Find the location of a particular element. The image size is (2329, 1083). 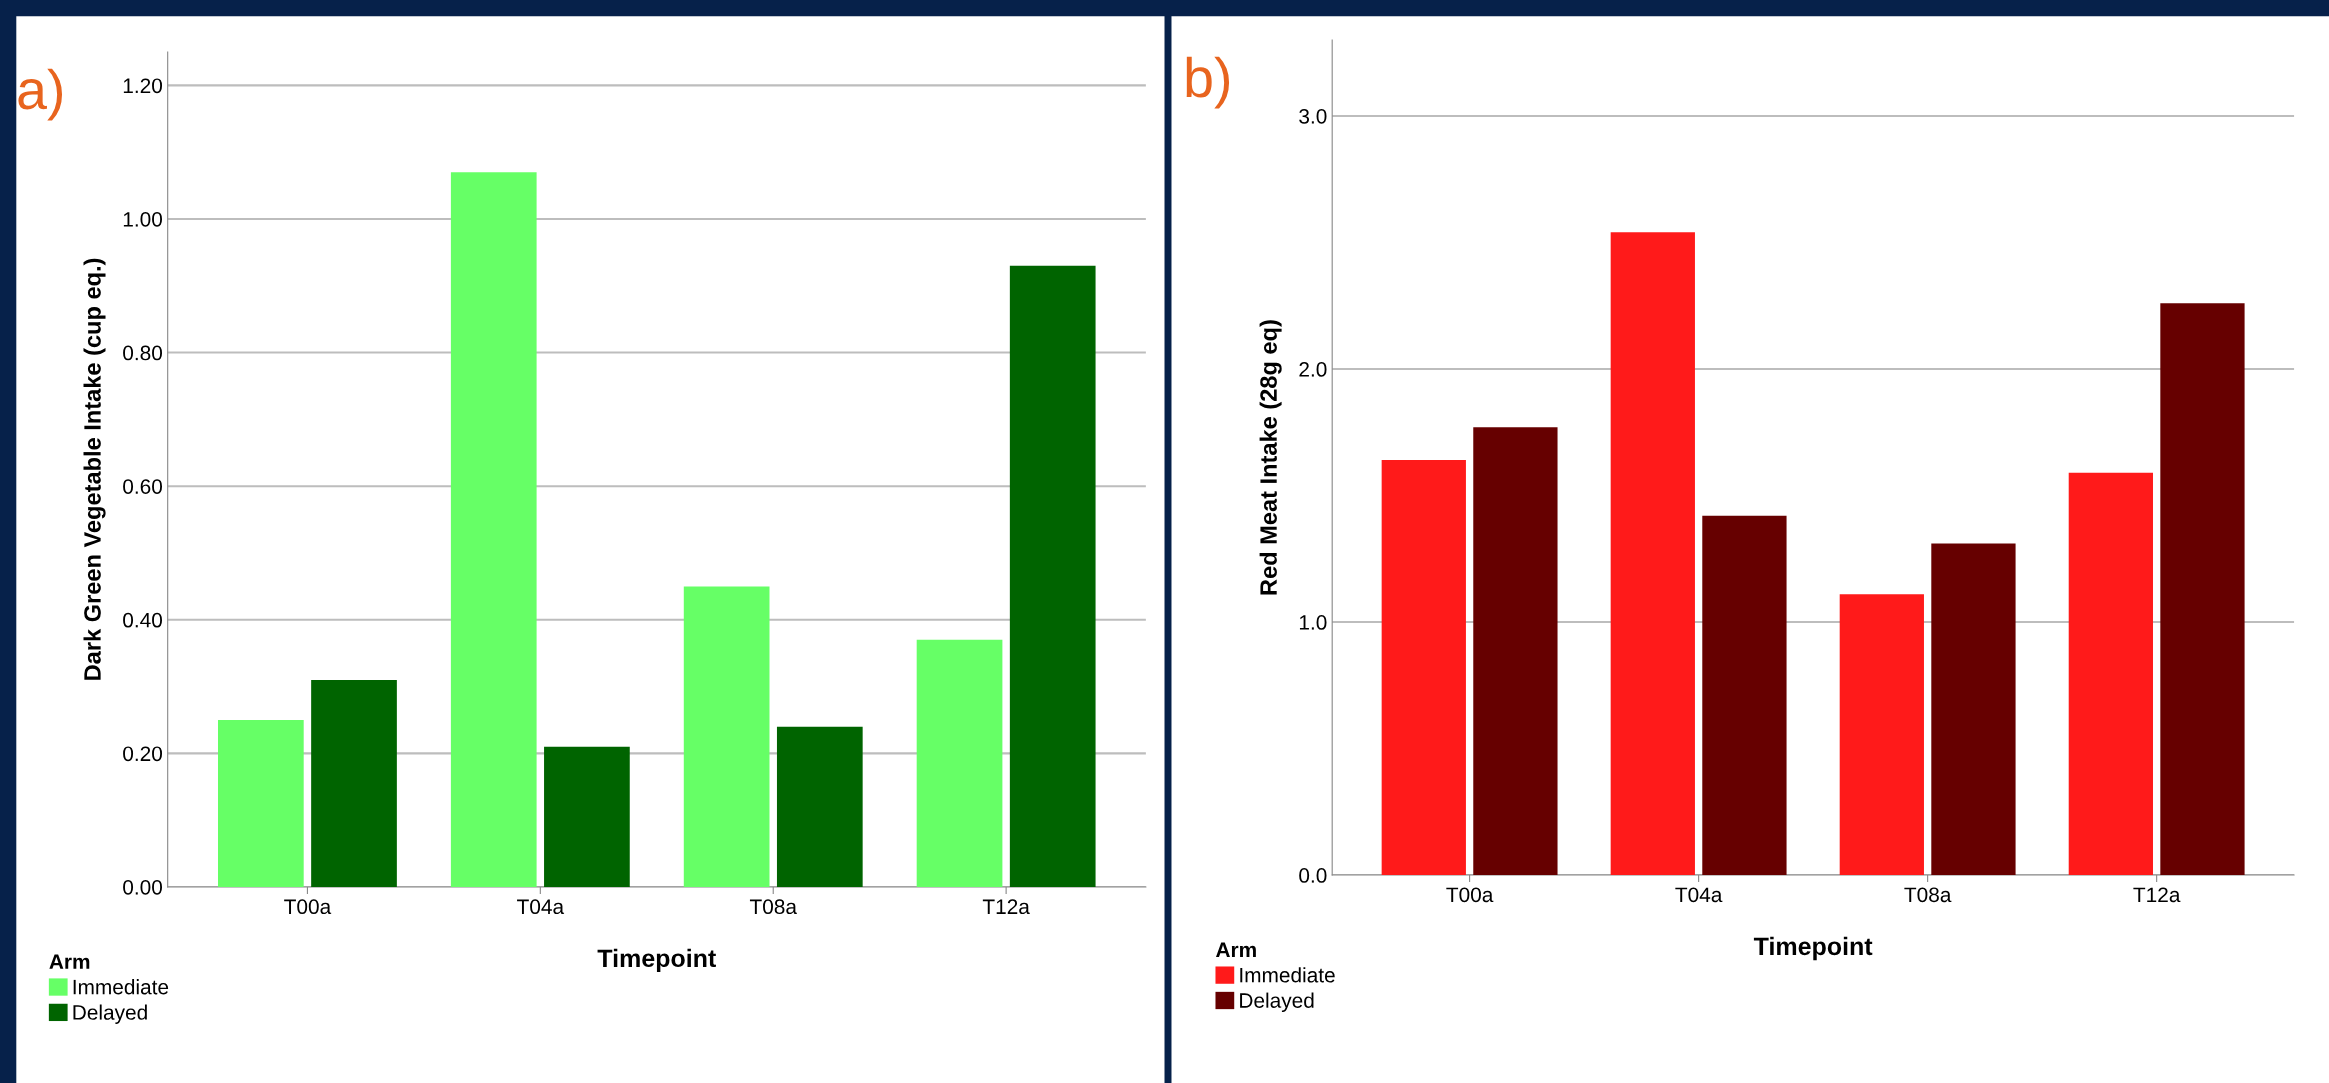

y-tick-label: 3.0 is located at coordinates (1313, 116).